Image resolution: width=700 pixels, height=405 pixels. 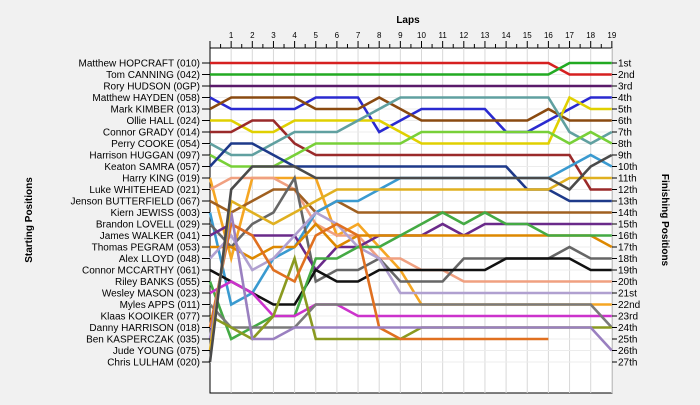 I want to click on y-axis-label-left: Starting Positions, so click(x=29, y=220).